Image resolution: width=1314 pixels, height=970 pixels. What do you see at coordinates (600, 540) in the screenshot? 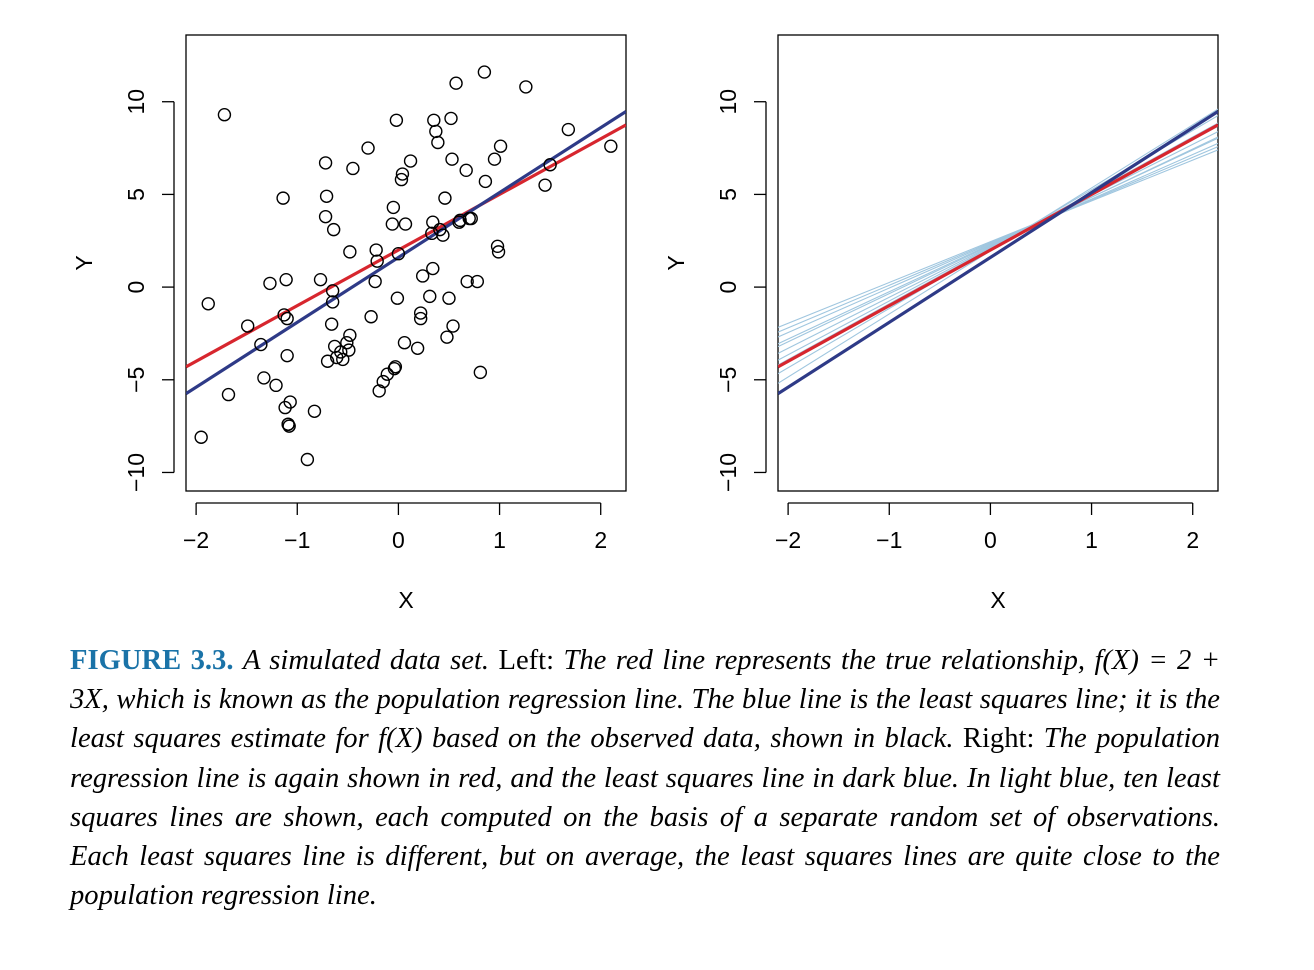
I see `x-tick-label: 2` at bounding box center [600, 540].